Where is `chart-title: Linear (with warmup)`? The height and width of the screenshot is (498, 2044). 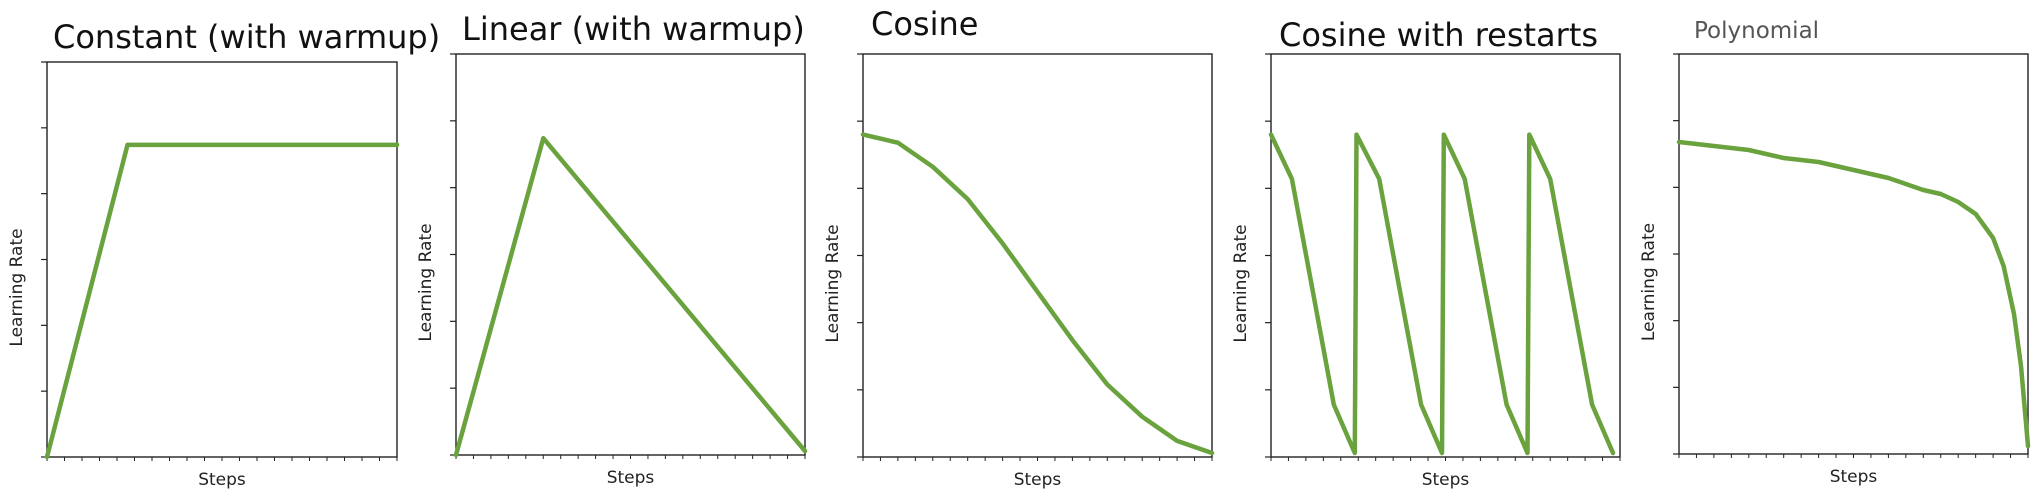 chart-title: Linear (with warmup) is located at coordinates (633, 29).